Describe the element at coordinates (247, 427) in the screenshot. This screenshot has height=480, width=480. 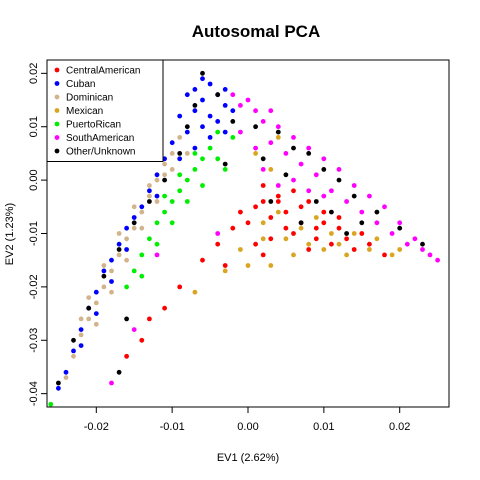
I see `x-tick-label: 0.00` at that location.